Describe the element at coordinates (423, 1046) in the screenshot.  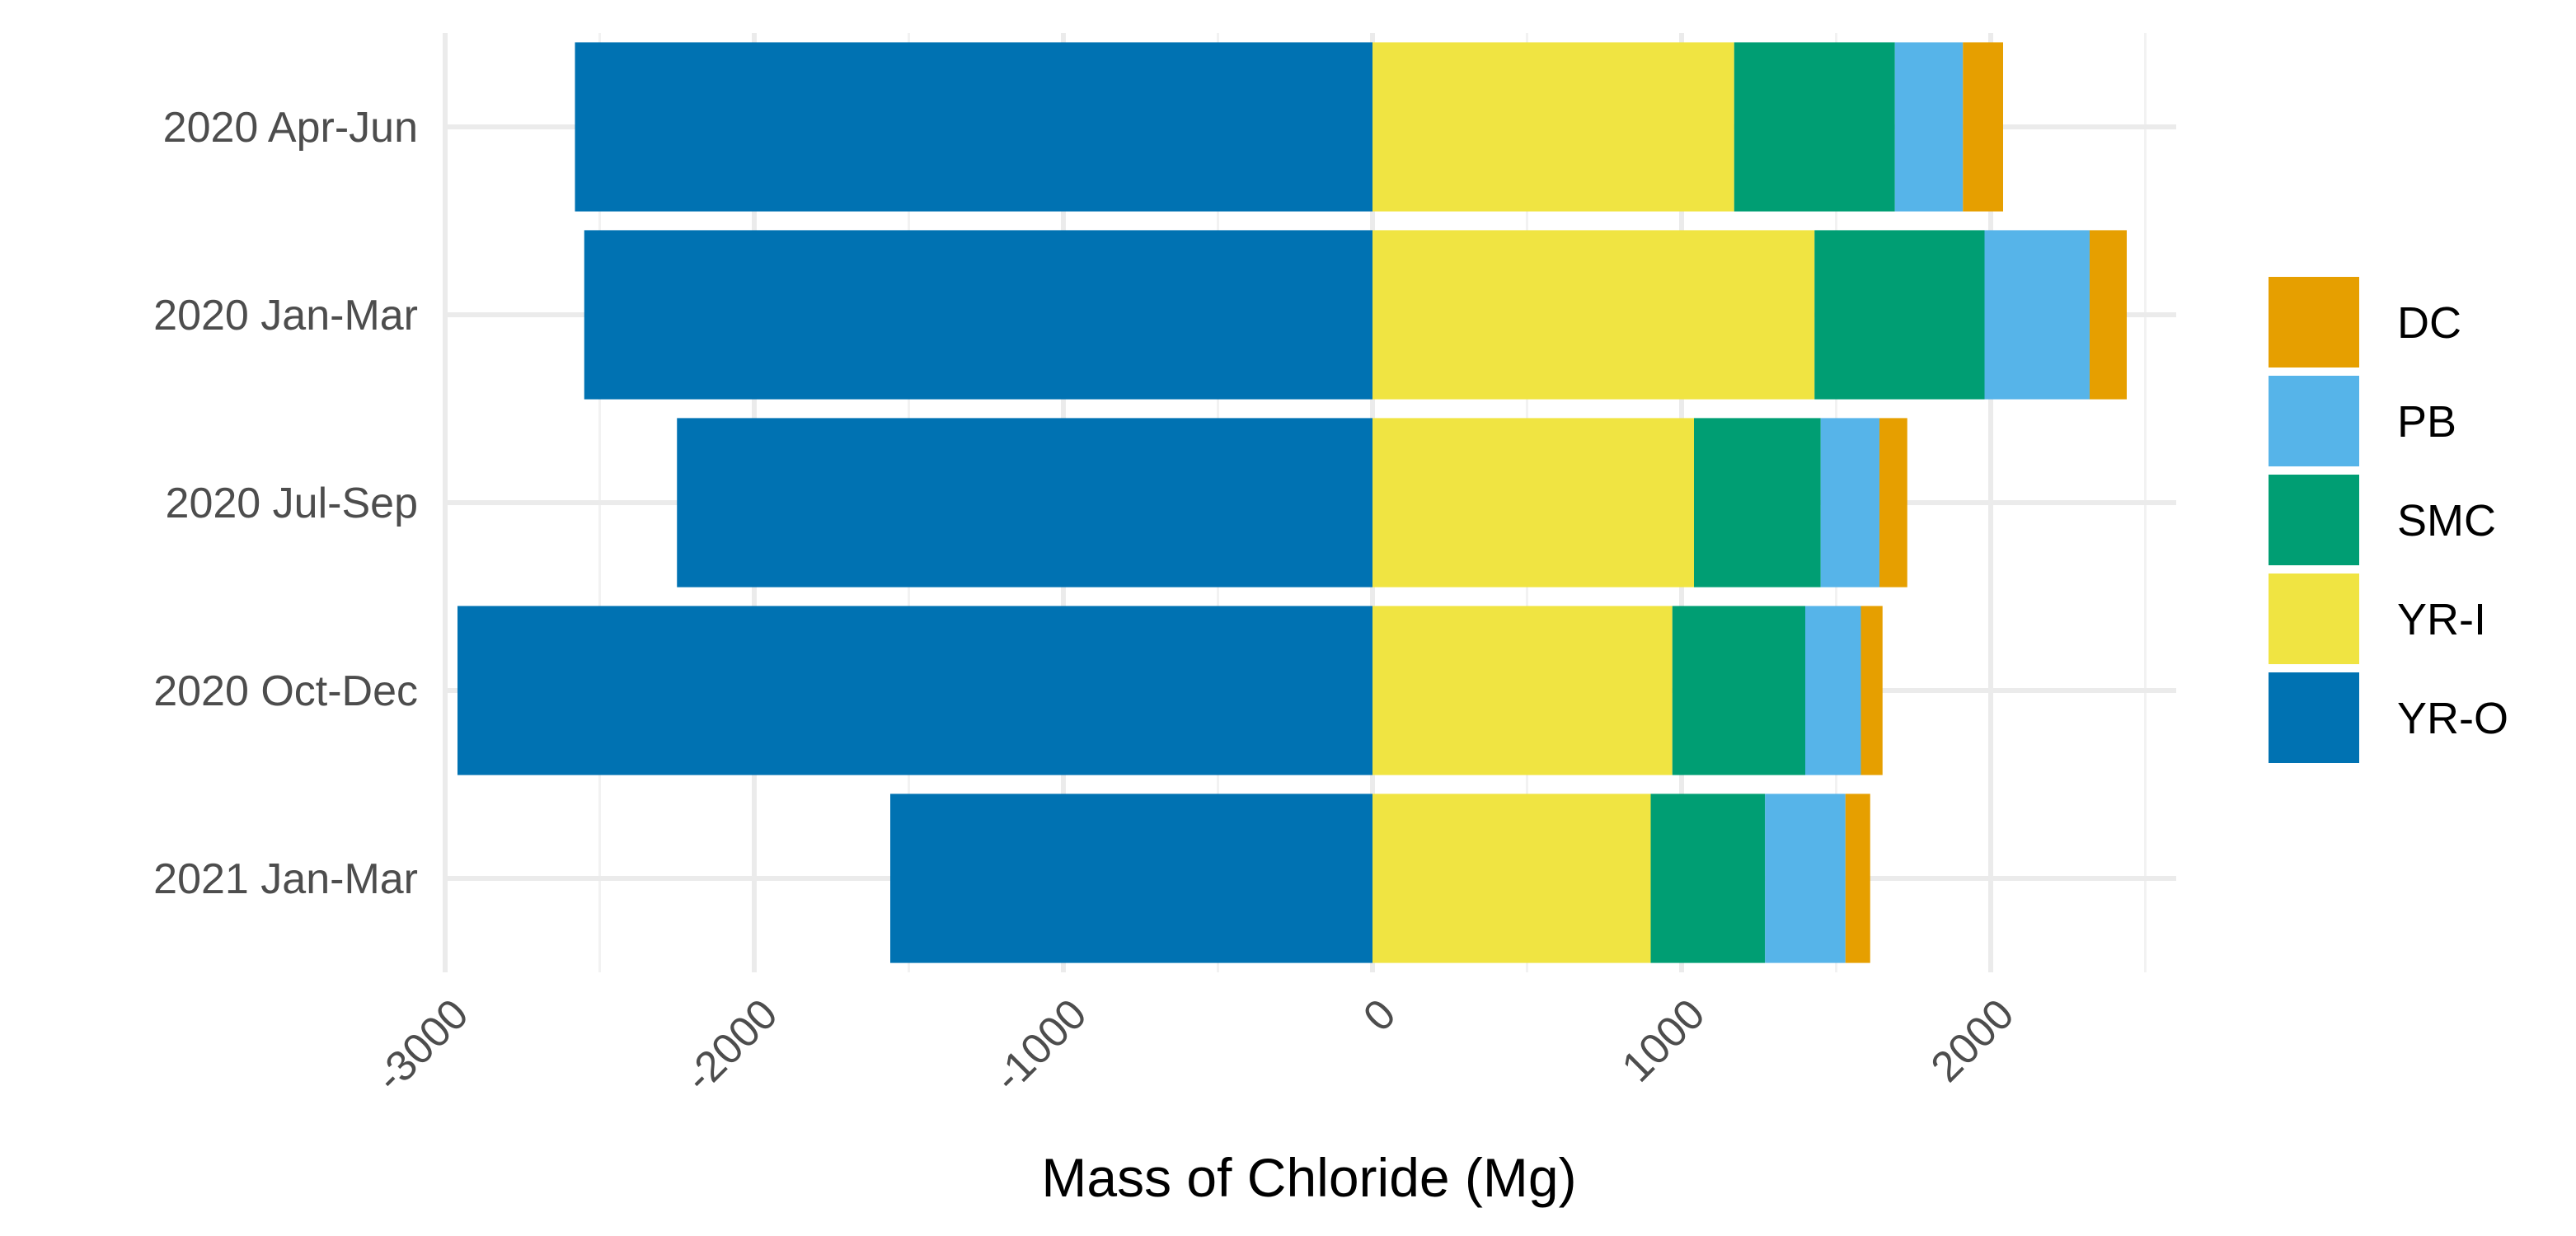
I see `x-tick-label: -3000` at that location.